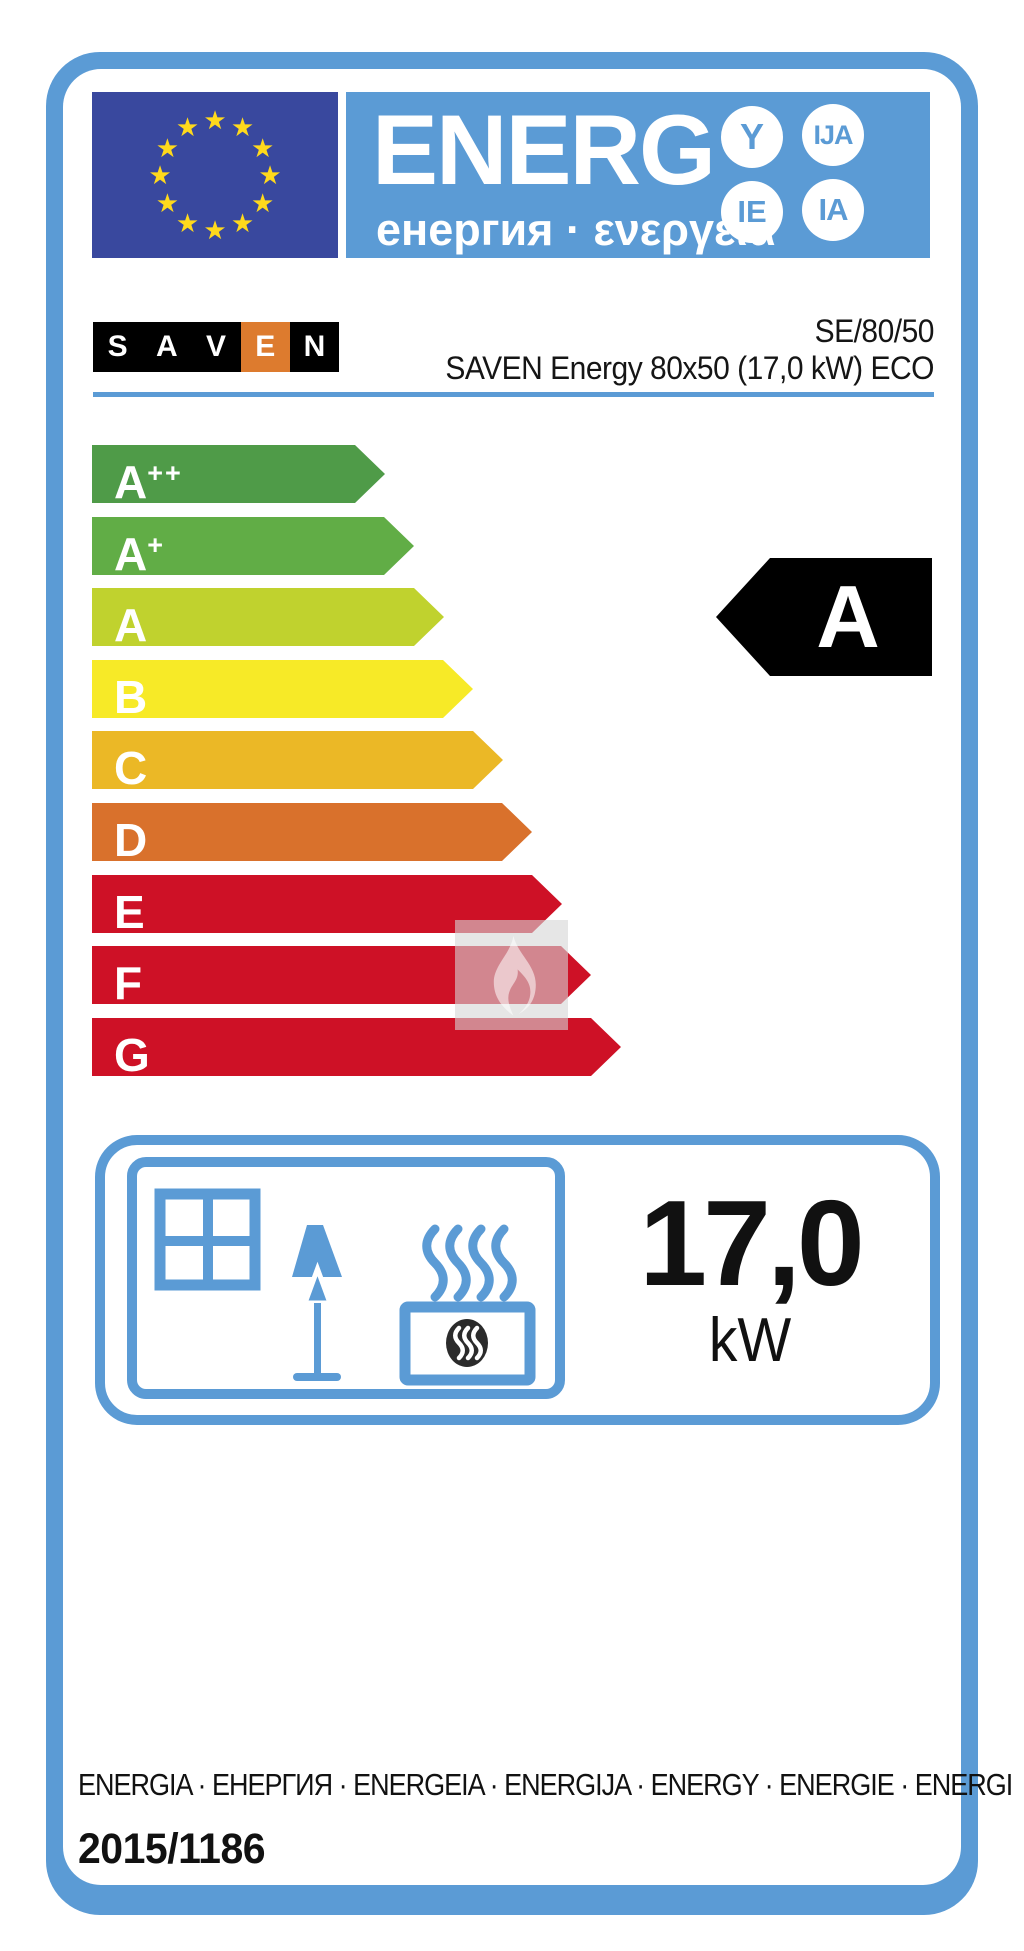 This screenshot has width=1024, height=1951. I want to click on power-value: 17,0, so click(751, 1243).